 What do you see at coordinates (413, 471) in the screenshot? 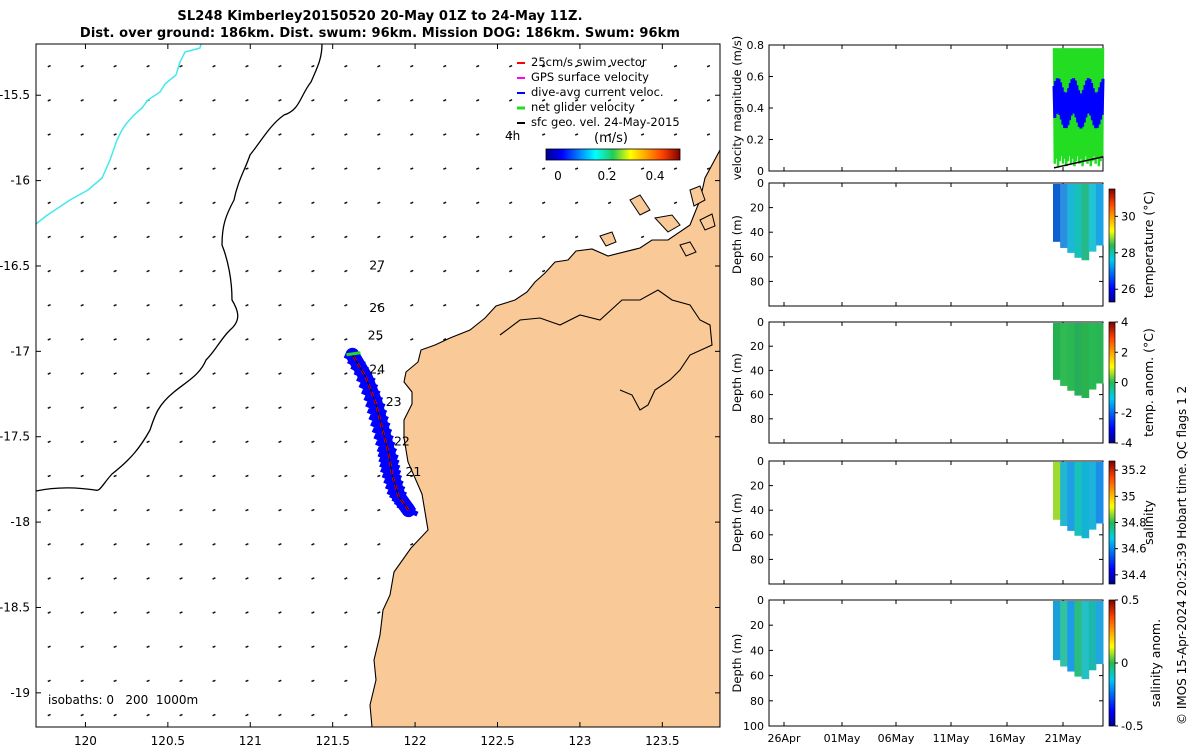
I see `day-label: 21` at bounding box center [413, 471].